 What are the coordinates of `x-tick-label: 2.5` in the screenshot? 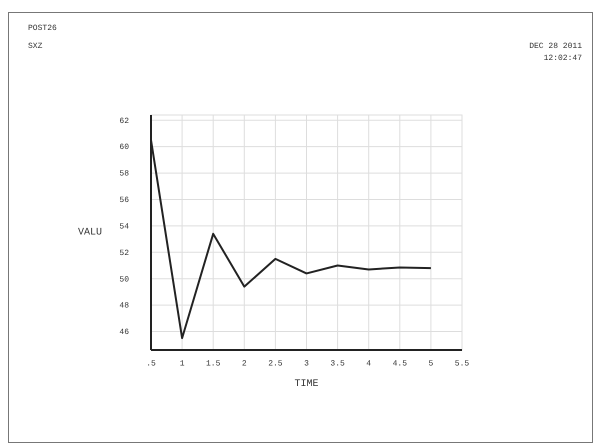 It's located at (275, 364).